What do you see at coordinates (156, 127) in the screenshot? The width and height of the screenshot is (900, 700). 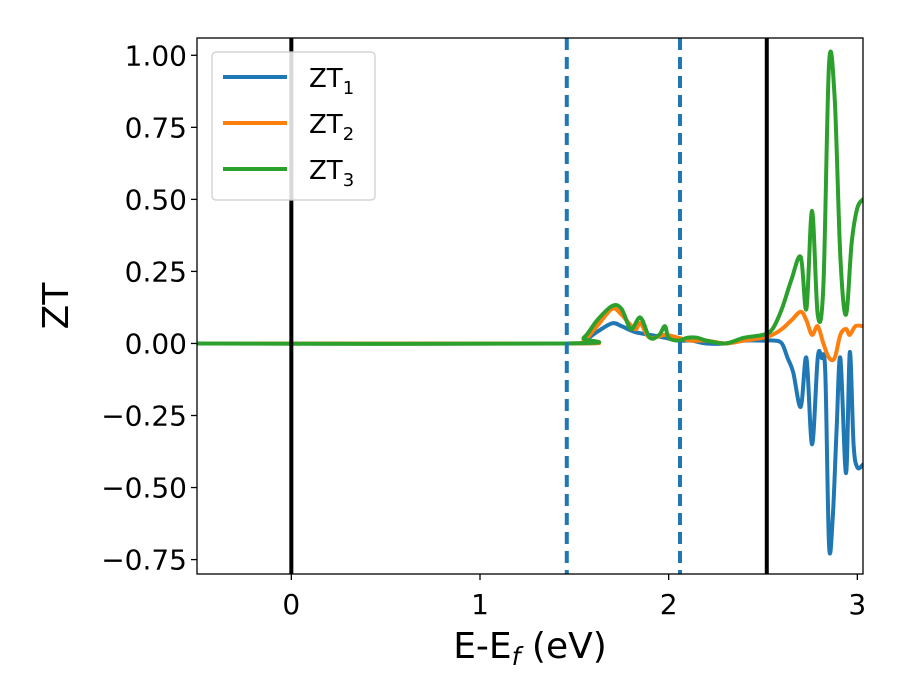 I see `y-tick-label: 0.75` at bounding box center [156, 127].